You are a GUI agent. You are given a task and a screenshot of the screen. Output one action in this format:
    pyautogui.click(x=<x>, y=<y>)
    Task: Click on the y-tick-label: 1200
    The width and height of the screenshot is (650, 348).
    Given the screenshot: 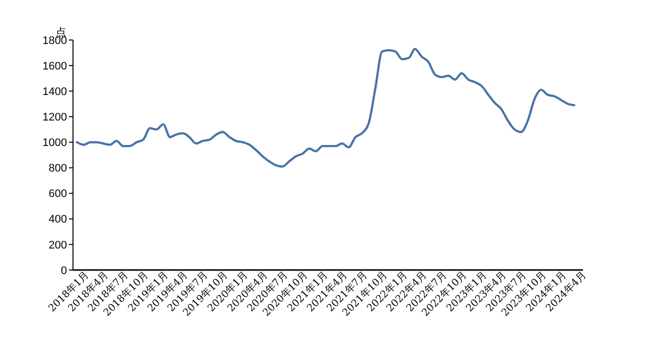 What is the action you would take?
    pyautogui.click(x=54, y=118)
    